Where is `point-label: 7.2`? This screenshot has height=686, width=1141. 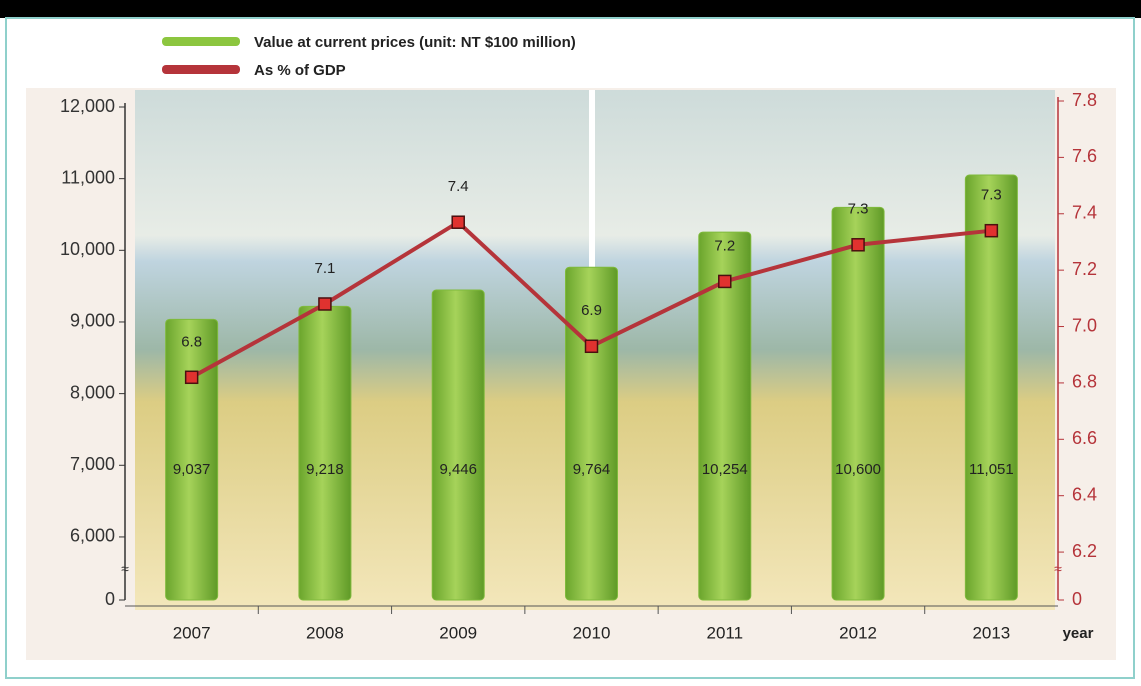 point-label: 7.2 is located at coordinates (724, 245).